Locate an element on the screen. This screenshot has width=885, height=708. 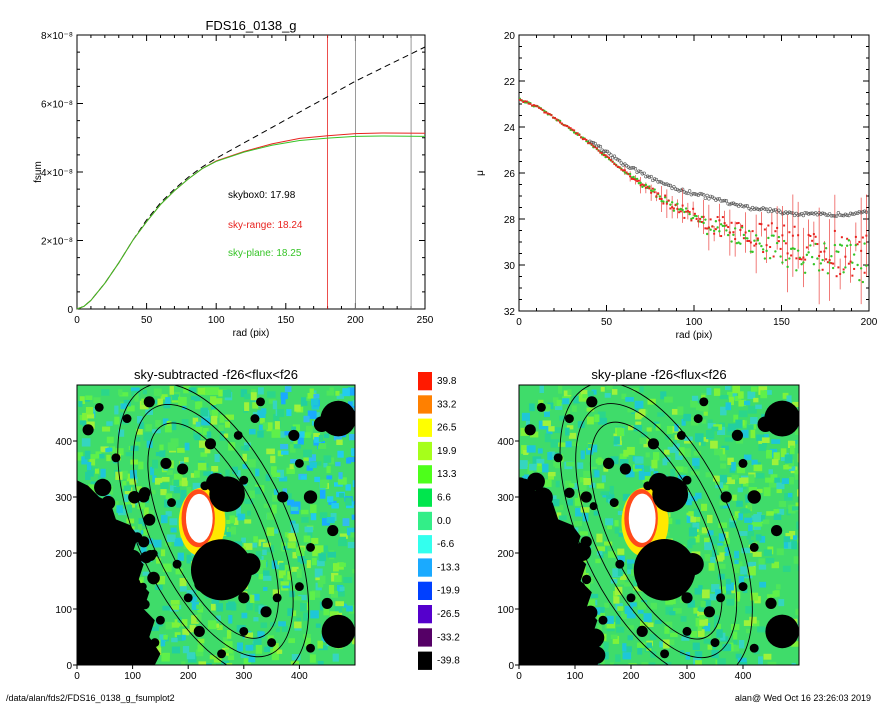
colorbar-label: 33.2 is located at coordinates (447, 404).